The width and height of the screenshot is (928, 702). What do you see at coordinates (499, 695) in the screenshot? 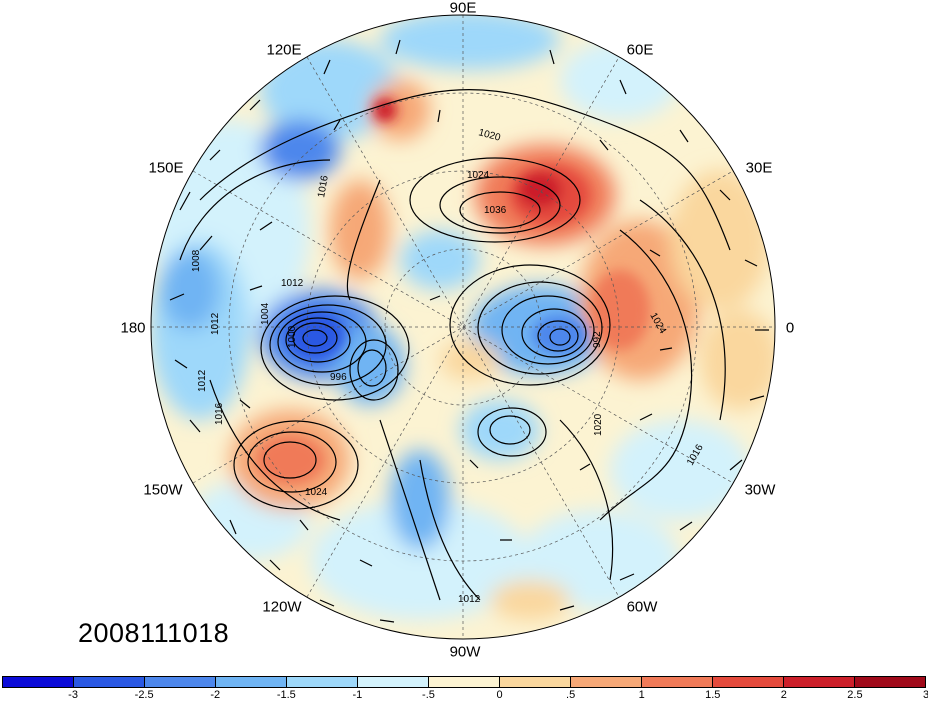
I see `colorbar-tick-label: 0` at bounding box center [499, 695].